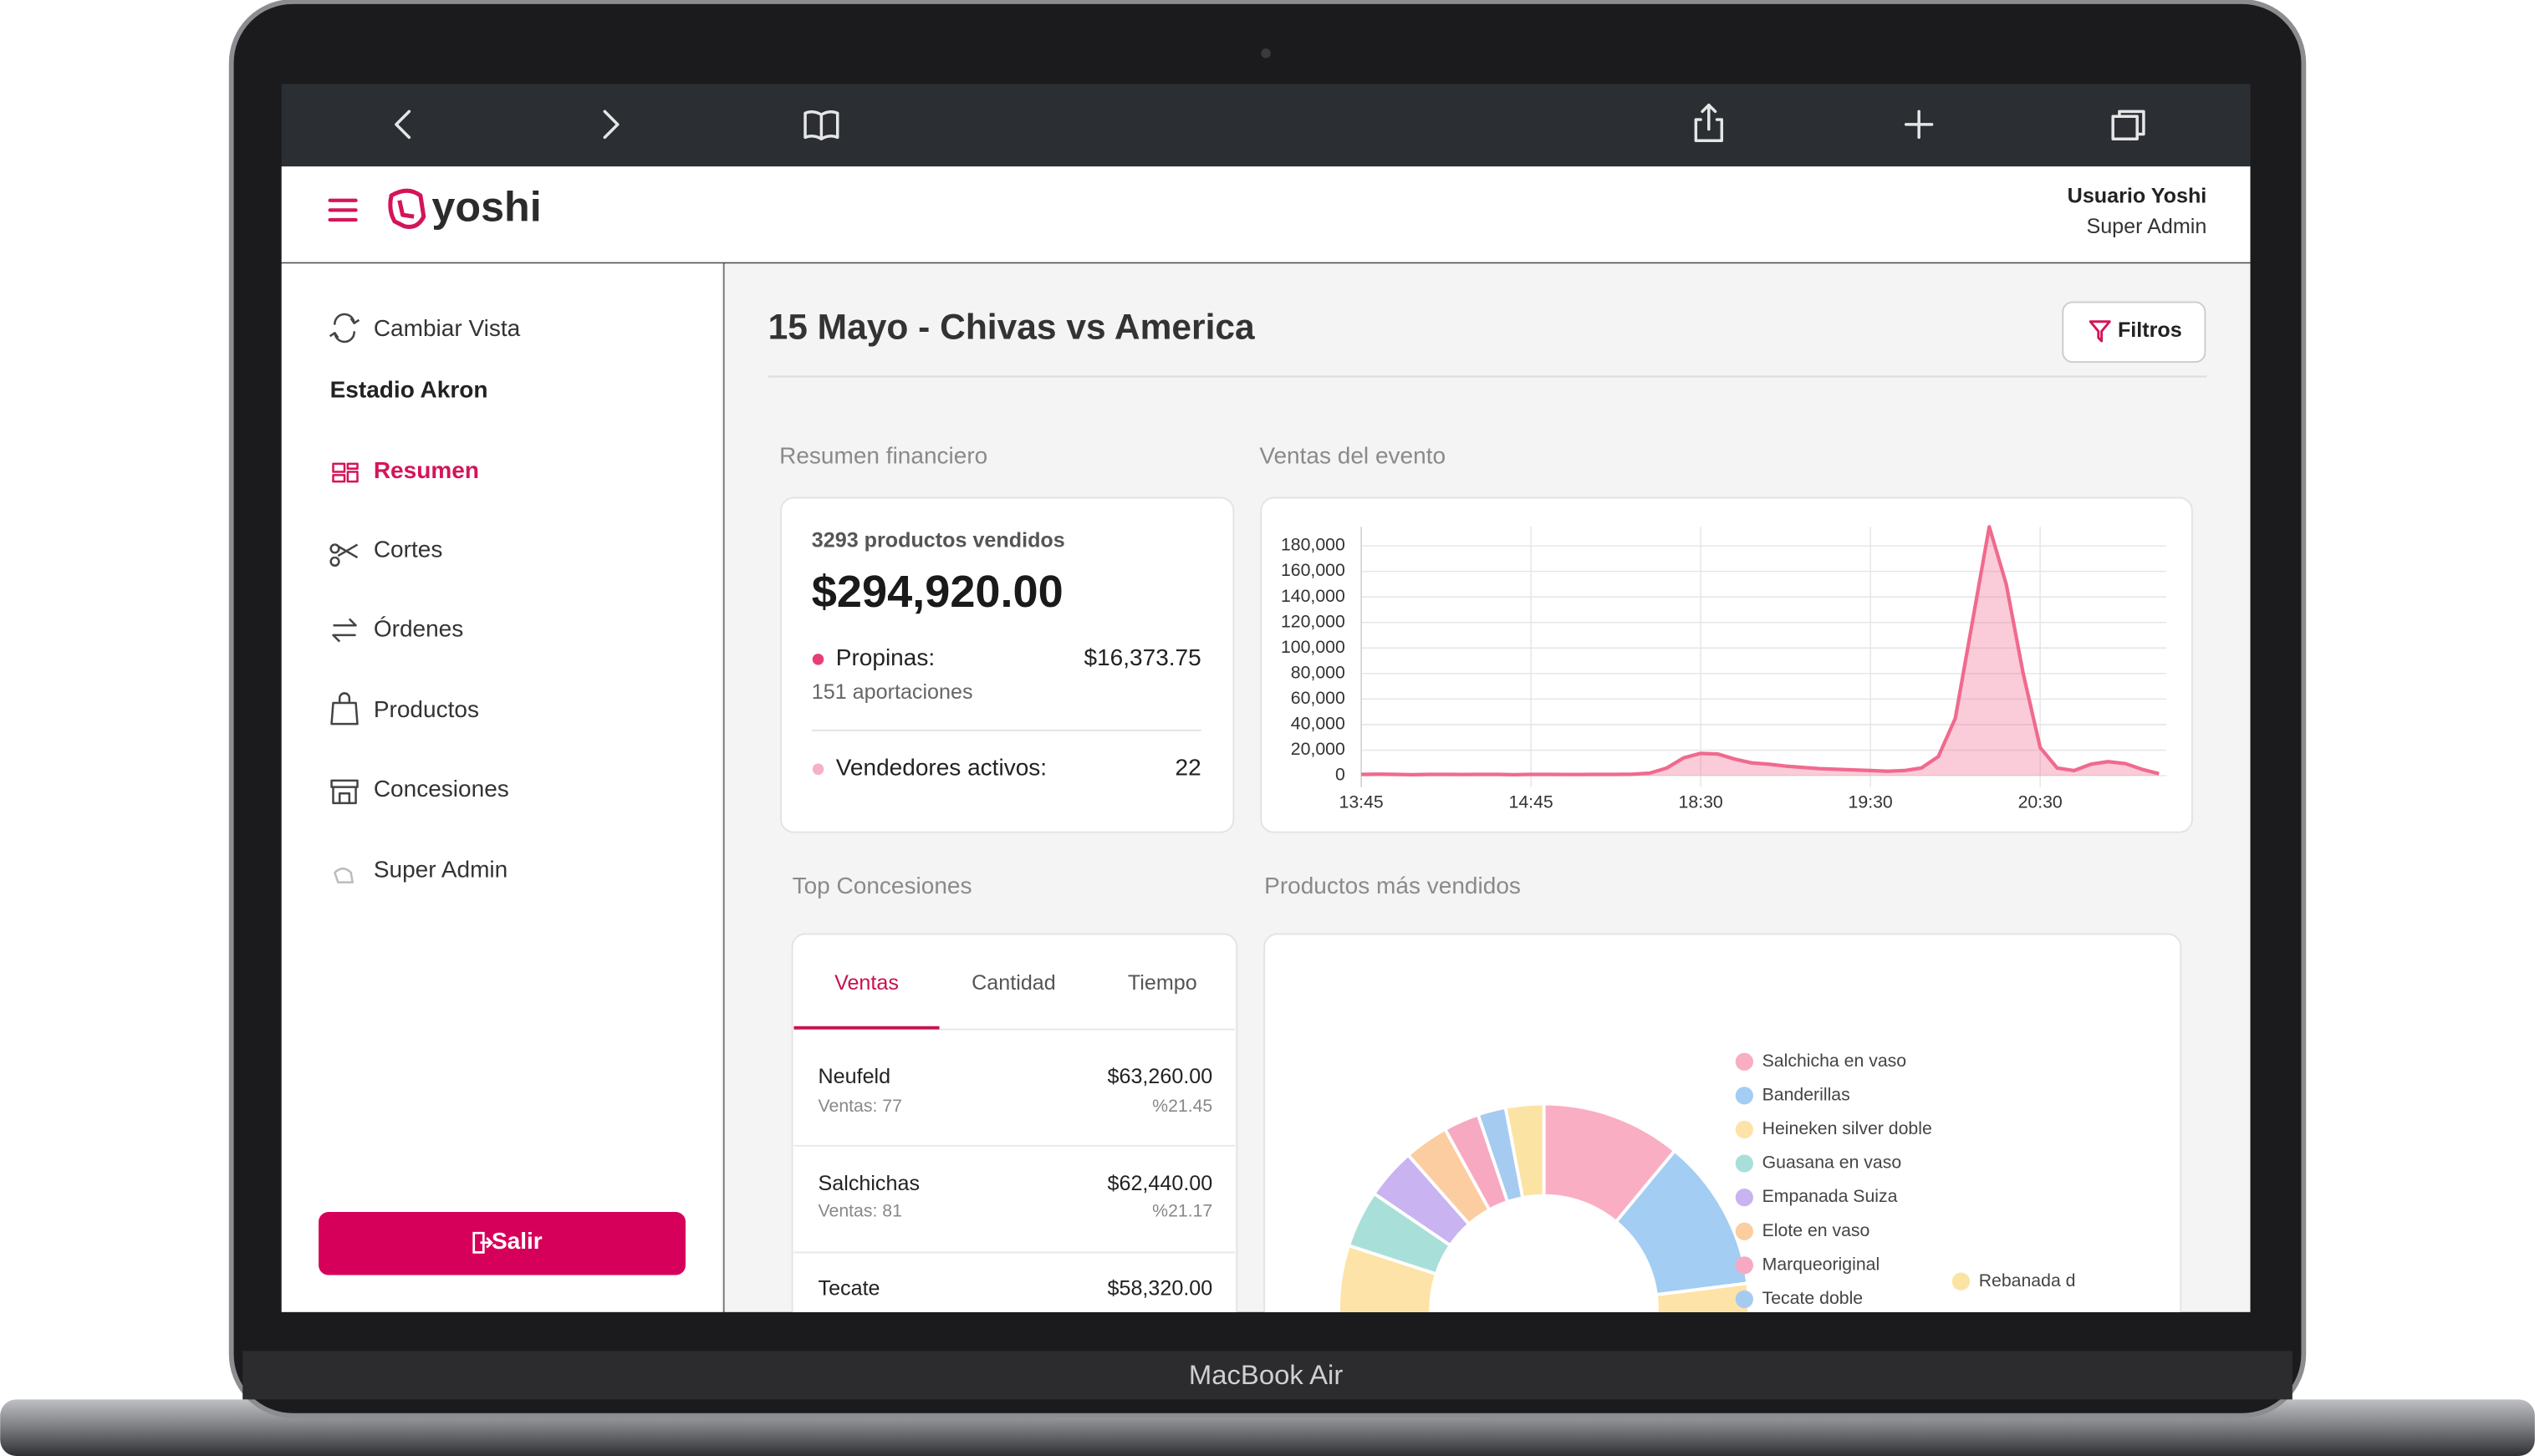 Image resolution: width=2535 pixels, height=1456 pixels. What do you see at coordinates (1162, 983) in the screenshot?
I see `tab: Tiempo` at bounding box center [1162, 983].